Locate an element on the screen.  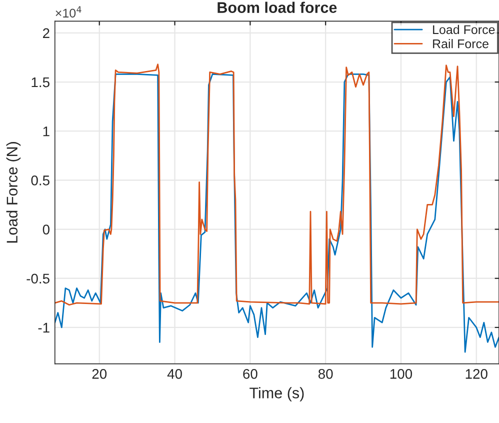
y-axis-title: Load Force (N) is located at coordinates (13, 192).